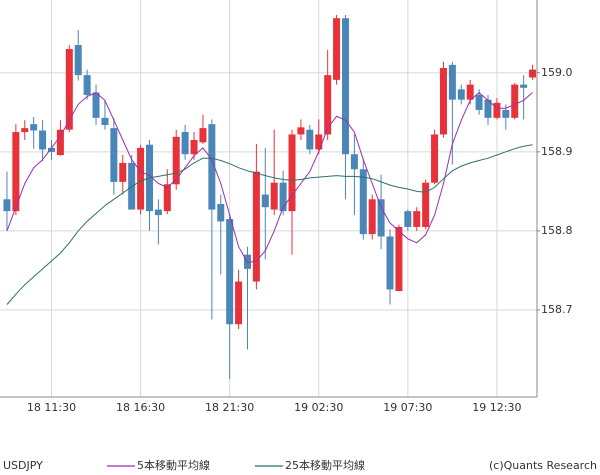 The width and height of the screenshot is (600, 475). What do you see at coordinates (407, 407) in the screenshot?
I see `x-tick-label: 19 07:30` at bounding box center [407, 407].